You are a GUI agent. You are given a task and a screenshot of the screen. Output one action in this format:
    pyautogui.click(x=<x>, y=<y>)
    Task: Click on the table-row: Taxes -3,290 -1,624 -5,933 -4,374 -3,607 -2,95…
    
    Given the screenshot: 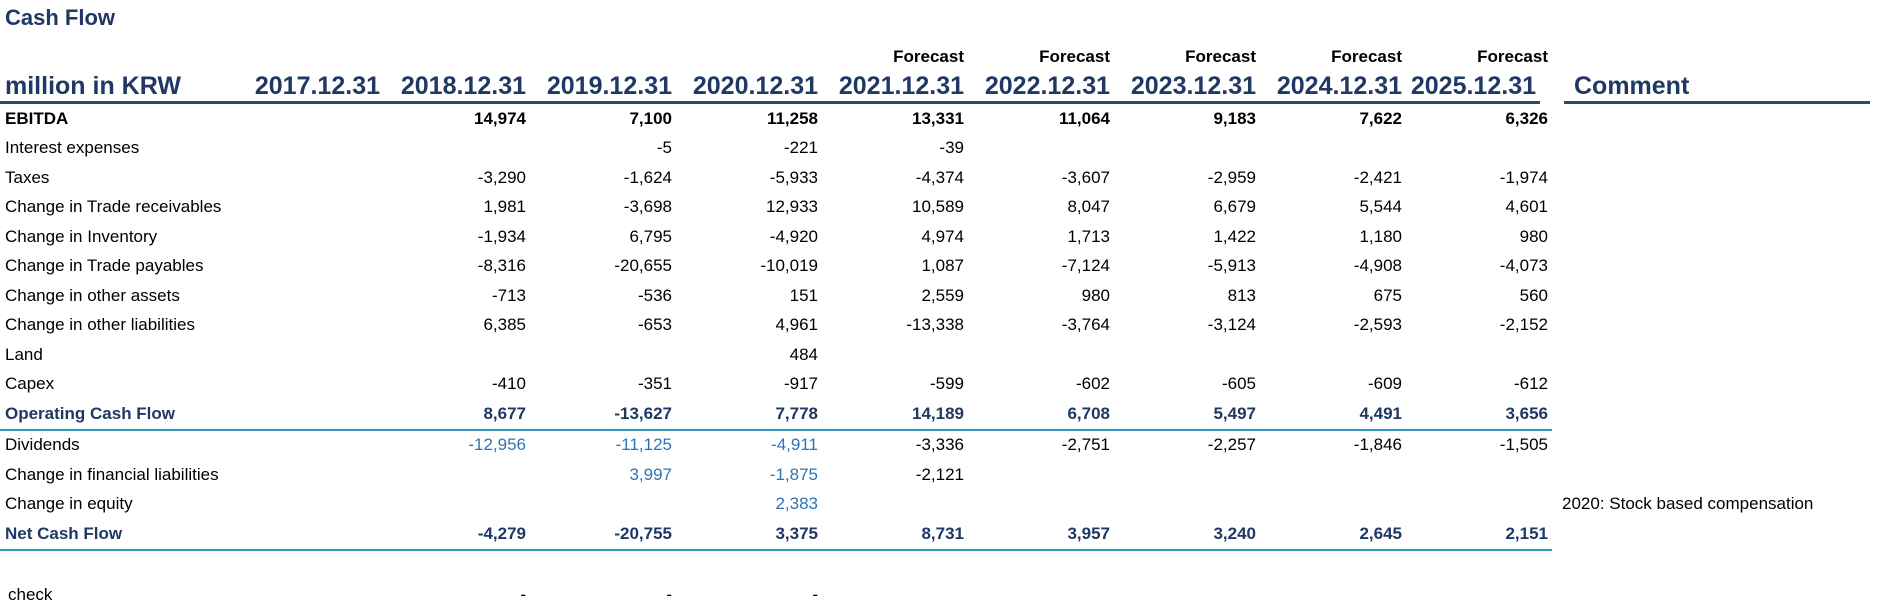 What is the action you would take?
    pyautogui.click(x=935, y=178)
    